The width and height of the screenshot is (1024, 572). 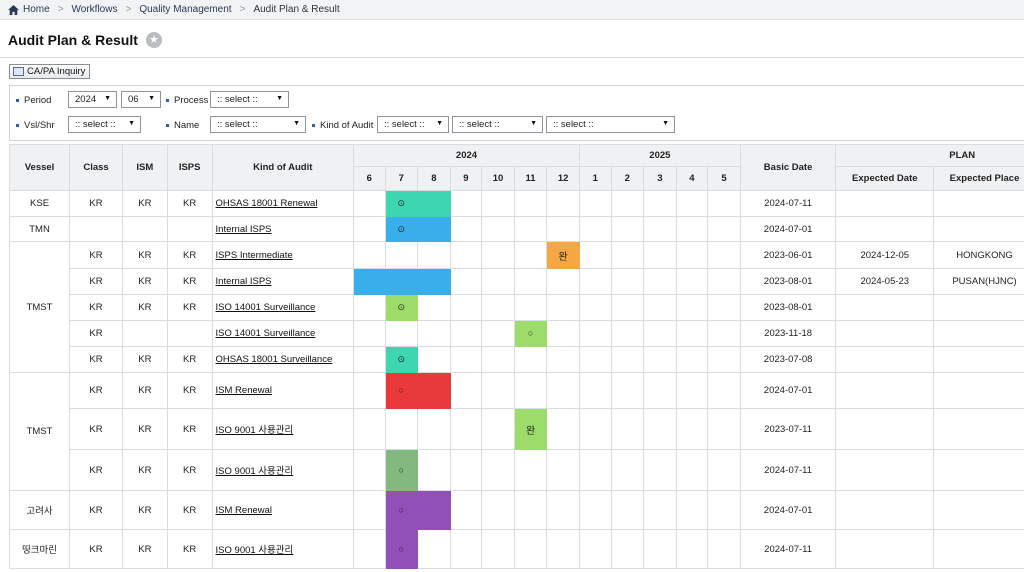 What do you see at coordinates (258, 124) in the screenshot?
I see `name-select: :: select :: ▼` at bounding box center [258, 124].